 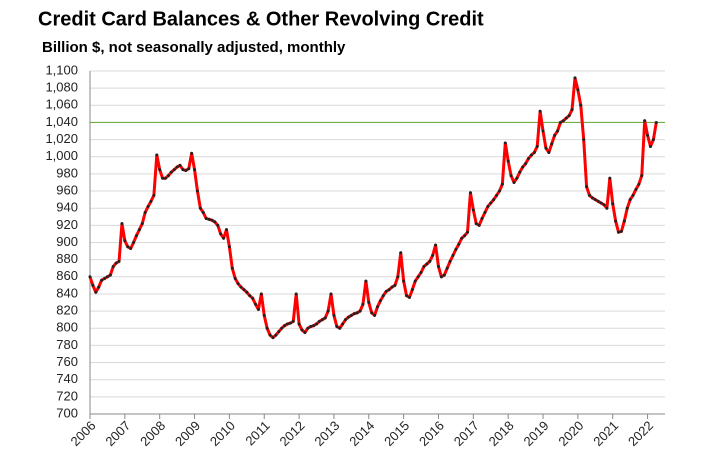 I want to click on x-tick-label: 2015, so click(x=396, y=433).